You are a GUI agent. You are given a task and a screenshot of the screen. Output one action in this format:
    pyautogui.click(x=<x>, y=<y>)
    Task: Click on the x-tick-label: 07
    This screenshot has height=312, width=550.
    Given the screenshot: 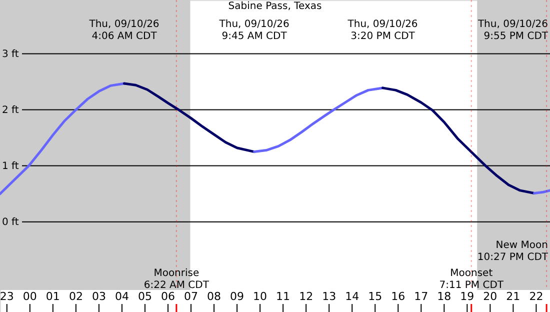 What is the action you would take?
    pyautogui.click(x=191, y=296)
    